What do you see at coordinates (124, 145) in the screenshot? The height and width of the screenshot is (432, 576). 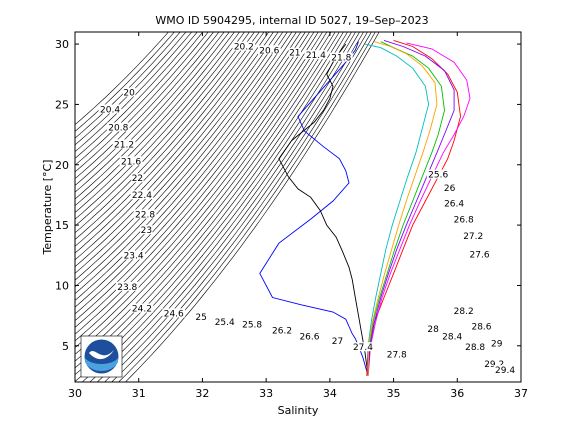 I see `contour-label: 21.2` at bounding box center [124, 145].